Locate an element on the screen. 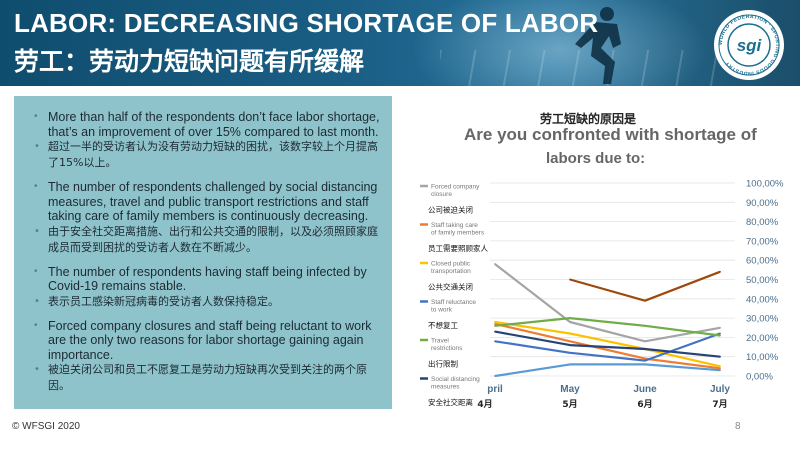 Image resolution: width=800 pixels, height=450 pixels. x-tick-label-cn: 7月 is located at coordinates (719, 404).